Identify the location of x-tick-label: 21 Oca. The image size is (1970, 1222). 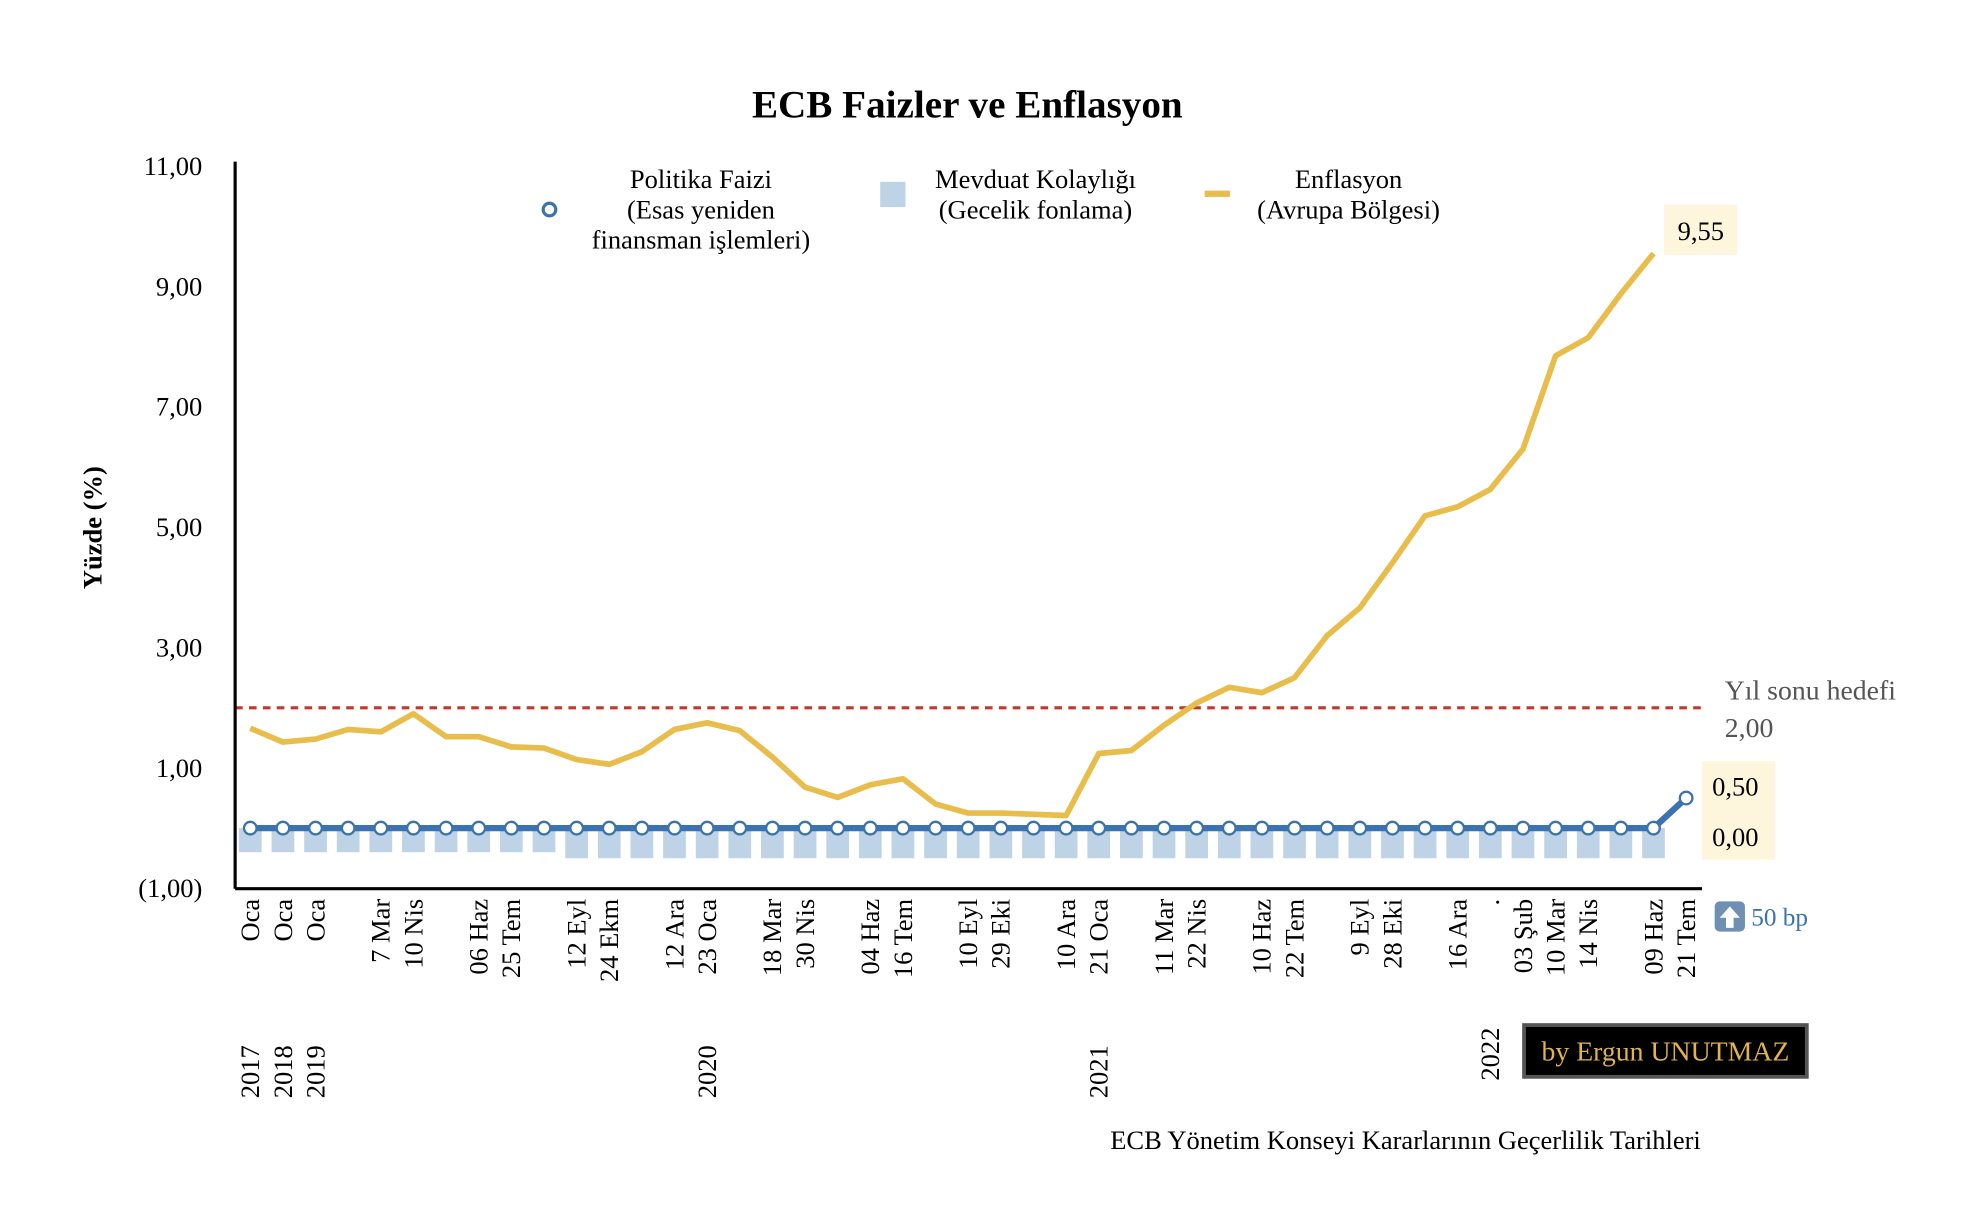
(1099, 937).